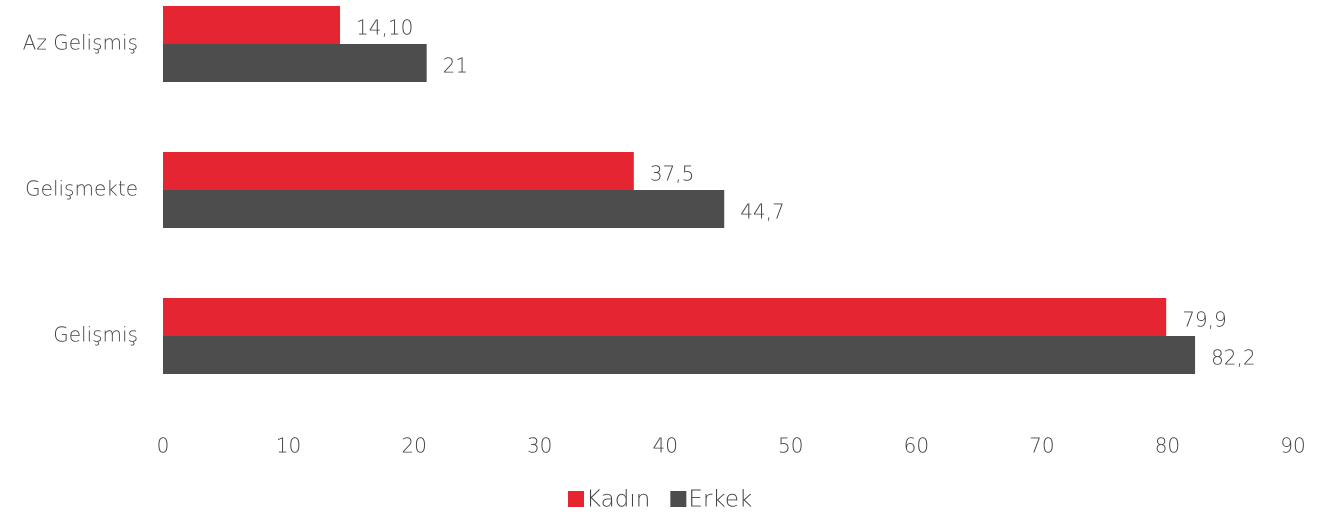 This screenshot has width=1327, height=518. What do you see at coordinates (672, 174) in the screenshot?
I see `data-label: 37,5` at bounding box center [672, 174].